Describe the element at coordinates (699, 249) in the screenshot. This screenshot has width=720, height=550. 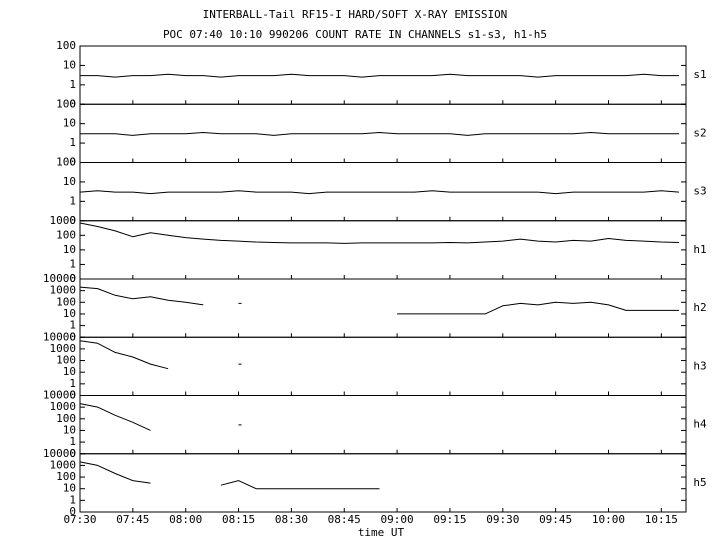
I see `channel-label: h1` at that location.